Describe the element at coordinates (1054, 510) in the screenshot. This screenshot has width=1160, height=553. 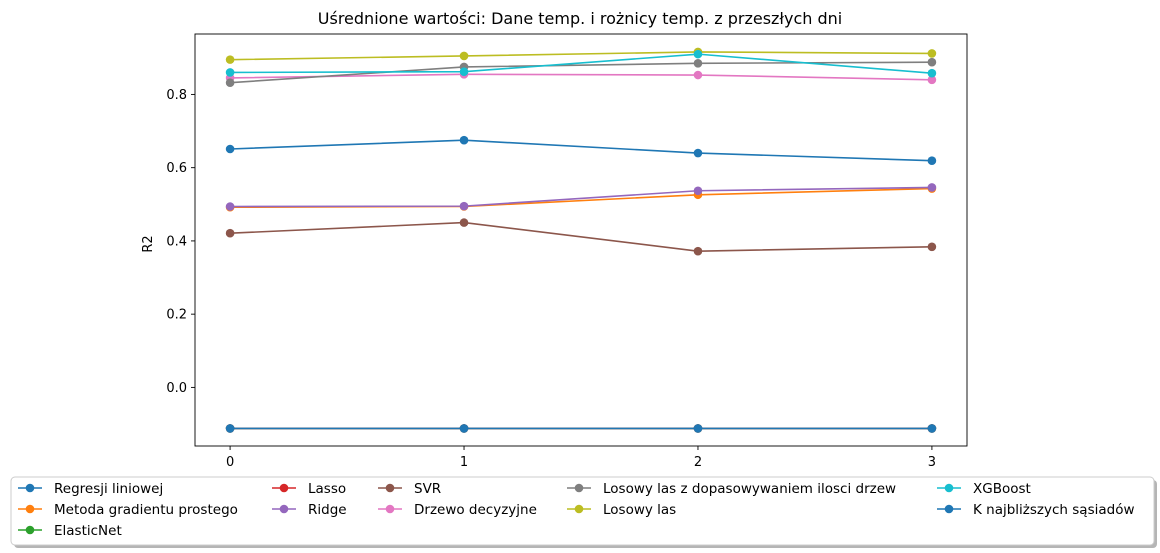
I see `legend-label-10: K najbliższych sąsiadów` at that location.